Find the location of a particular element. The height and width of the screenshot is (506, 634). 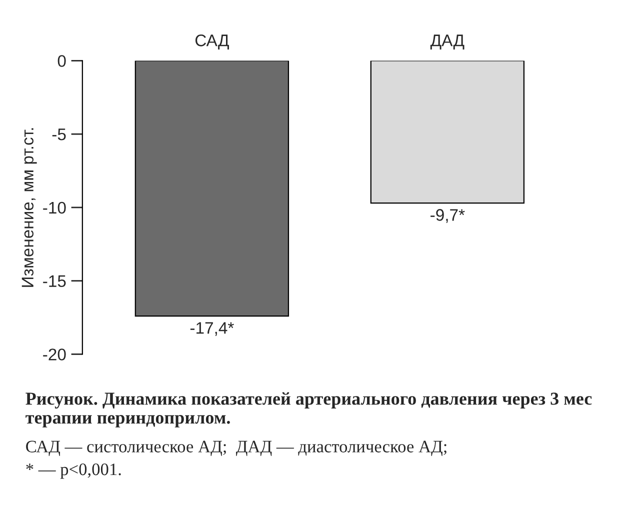

x-tick-label: САД is located at coordinates (212, 42).